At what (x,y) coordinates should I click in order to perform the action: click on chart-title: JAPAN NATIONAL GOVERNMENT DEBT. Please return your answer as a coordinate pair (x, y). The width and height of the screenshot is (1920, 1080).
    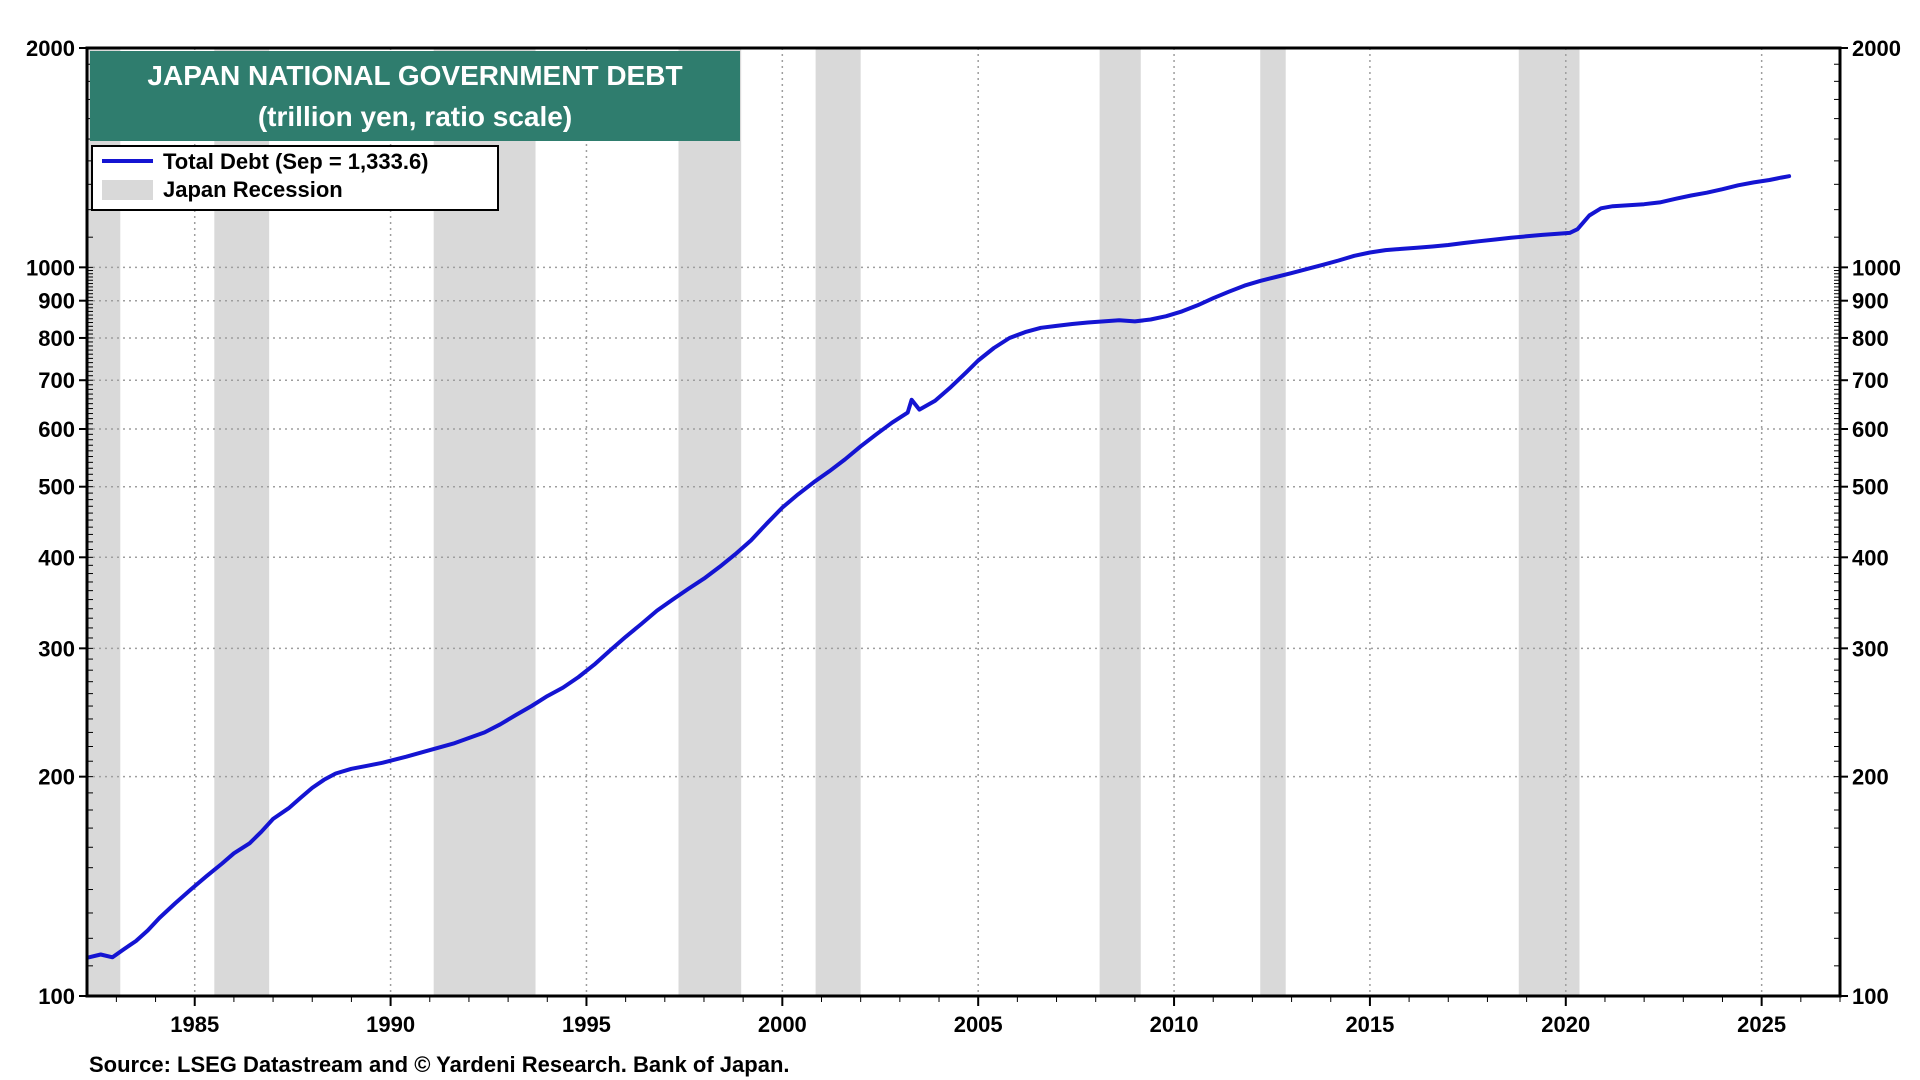
    Looking at the image, I should click on (414, 75).